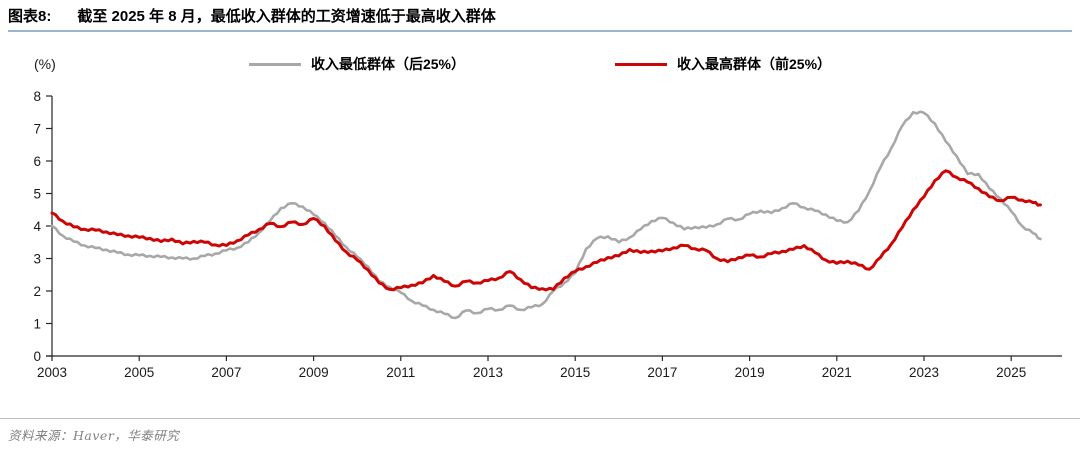 This screenshot has height=454, width=1080. I want to click on legend-line-swatch-red, so click(641, 64).